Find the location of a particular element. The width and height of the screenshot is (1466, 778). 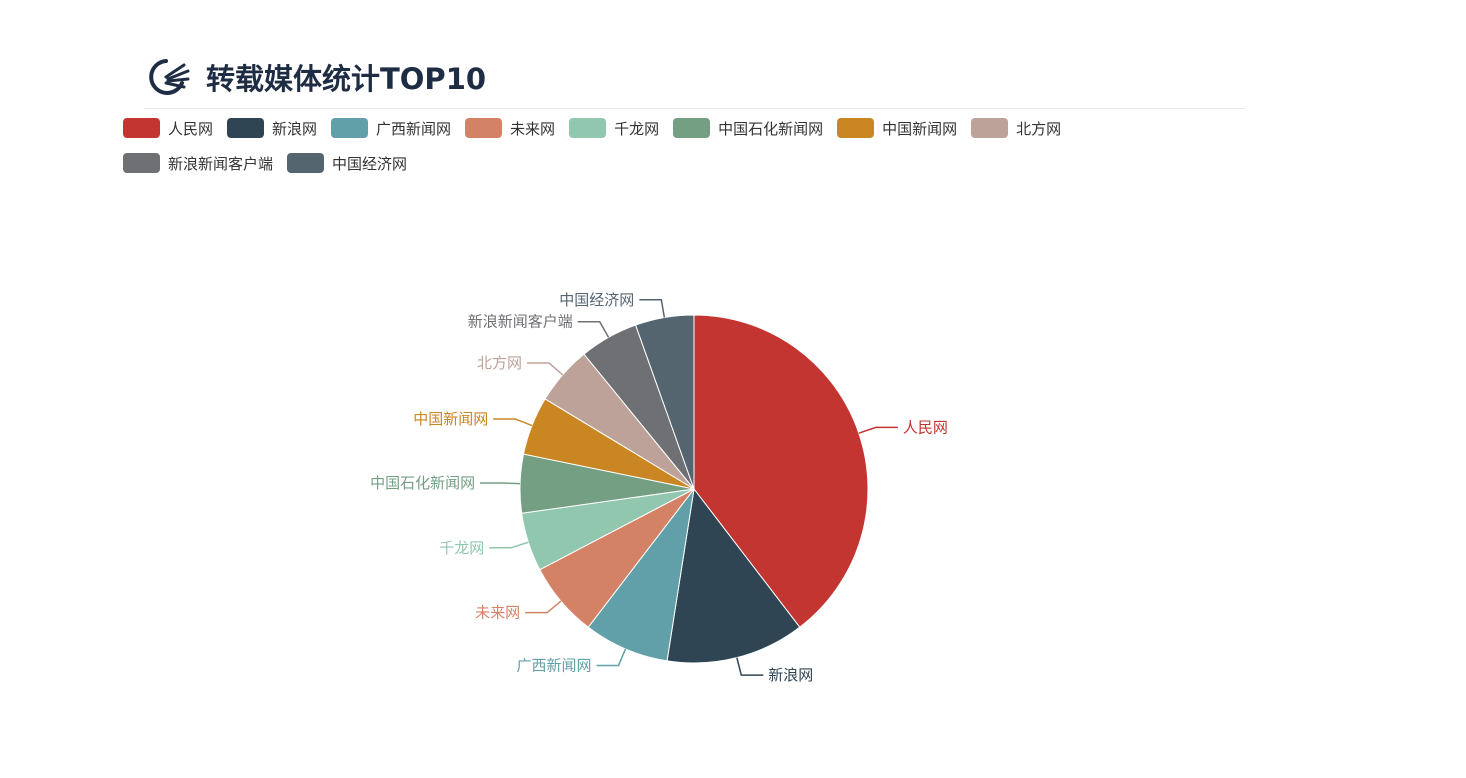

legend-label: 人民网 is located at coordinates (191, 128).